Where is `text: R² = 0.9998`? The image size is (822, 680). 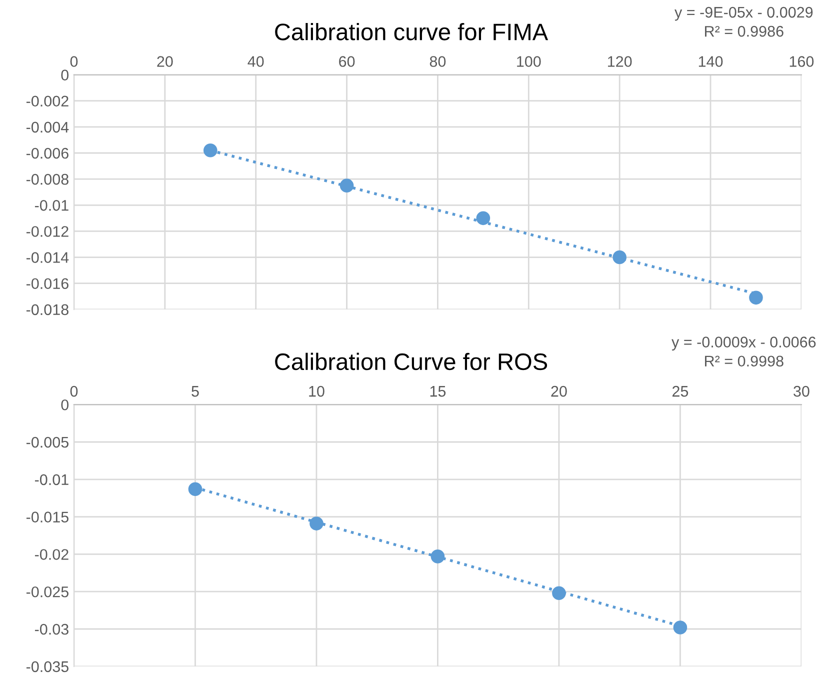 text: R² = 0.9998 is located at coordinates (744, 361).